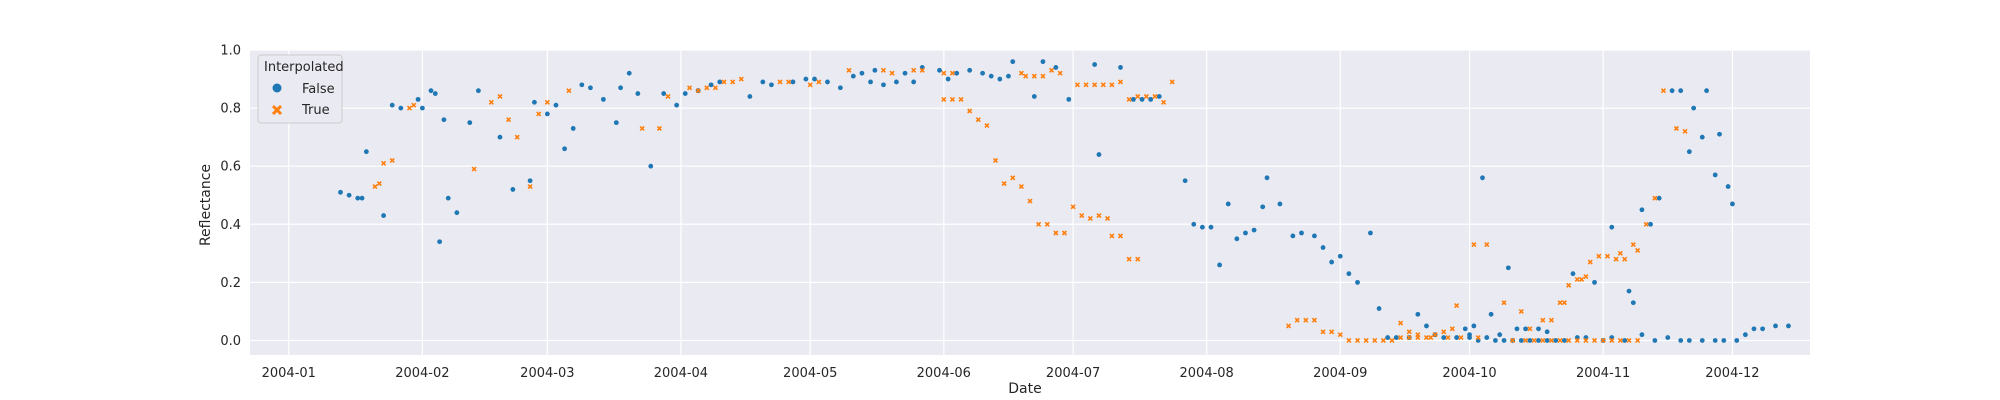 The width and height of the screenshot is (2000, 400). What do you see at coordinates (230, 283) in the screenshot?
I see `y-tick-label: 0.2` at bounding box center [230, 283].